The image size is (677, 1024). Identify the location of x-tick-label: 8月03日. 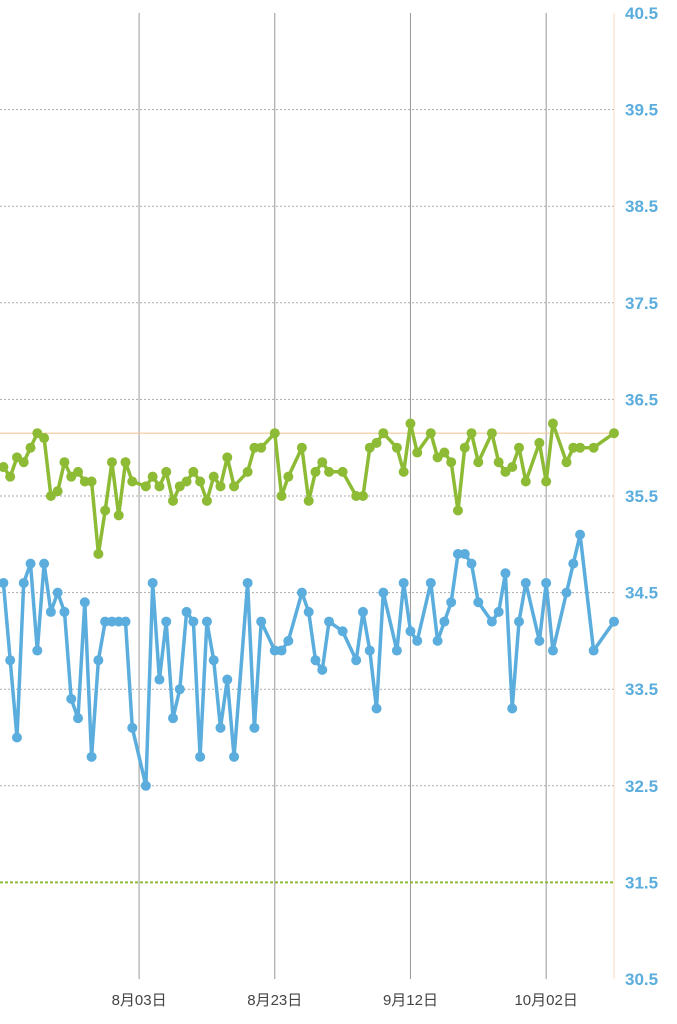
(139, 1000).